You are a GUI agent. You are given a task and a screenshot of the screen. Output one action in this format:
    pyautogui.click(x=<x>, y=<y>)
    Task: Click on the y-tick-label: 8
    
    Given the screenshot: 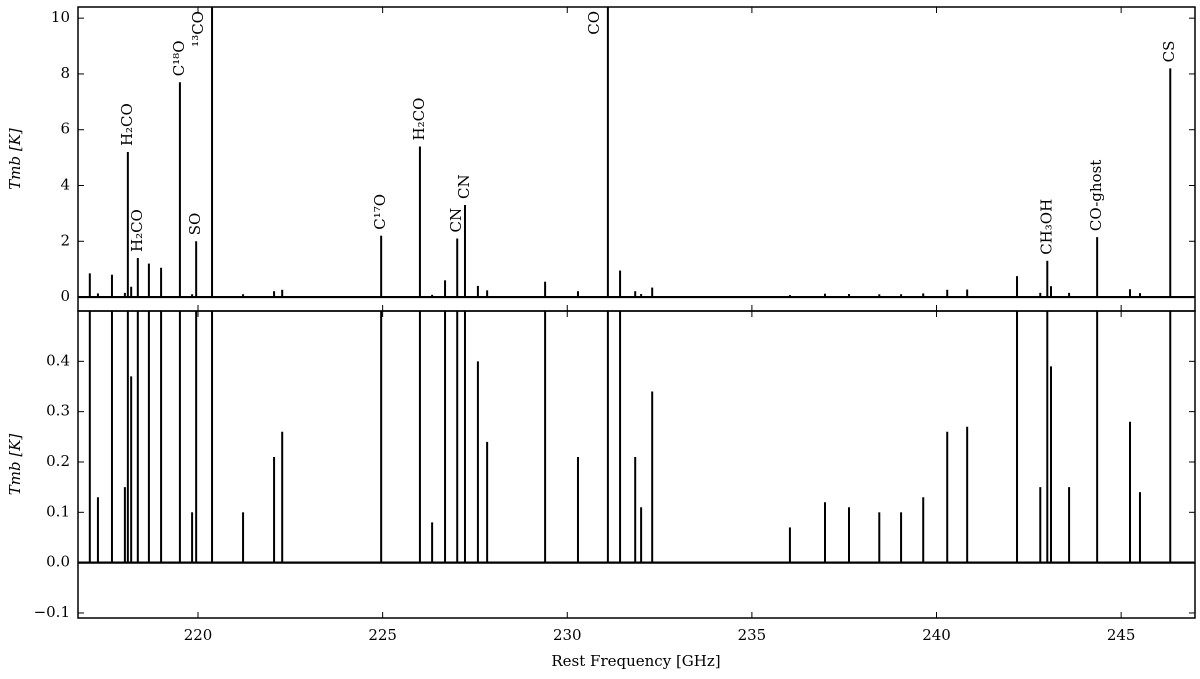 What is the action you would take?
    pyautogui.click(x=65, y=73)
    